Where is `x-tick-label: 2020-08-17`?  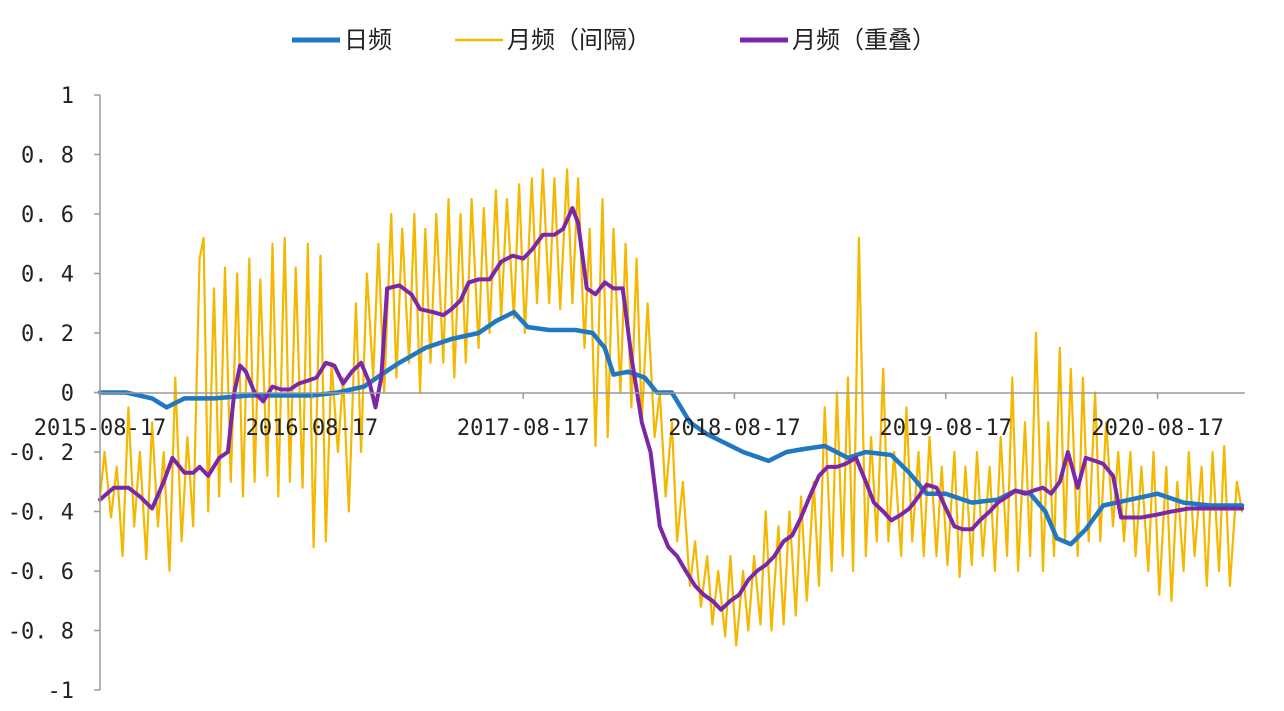 x-tick-label: 2020-08-17 is located at coordinates (1157, 428).